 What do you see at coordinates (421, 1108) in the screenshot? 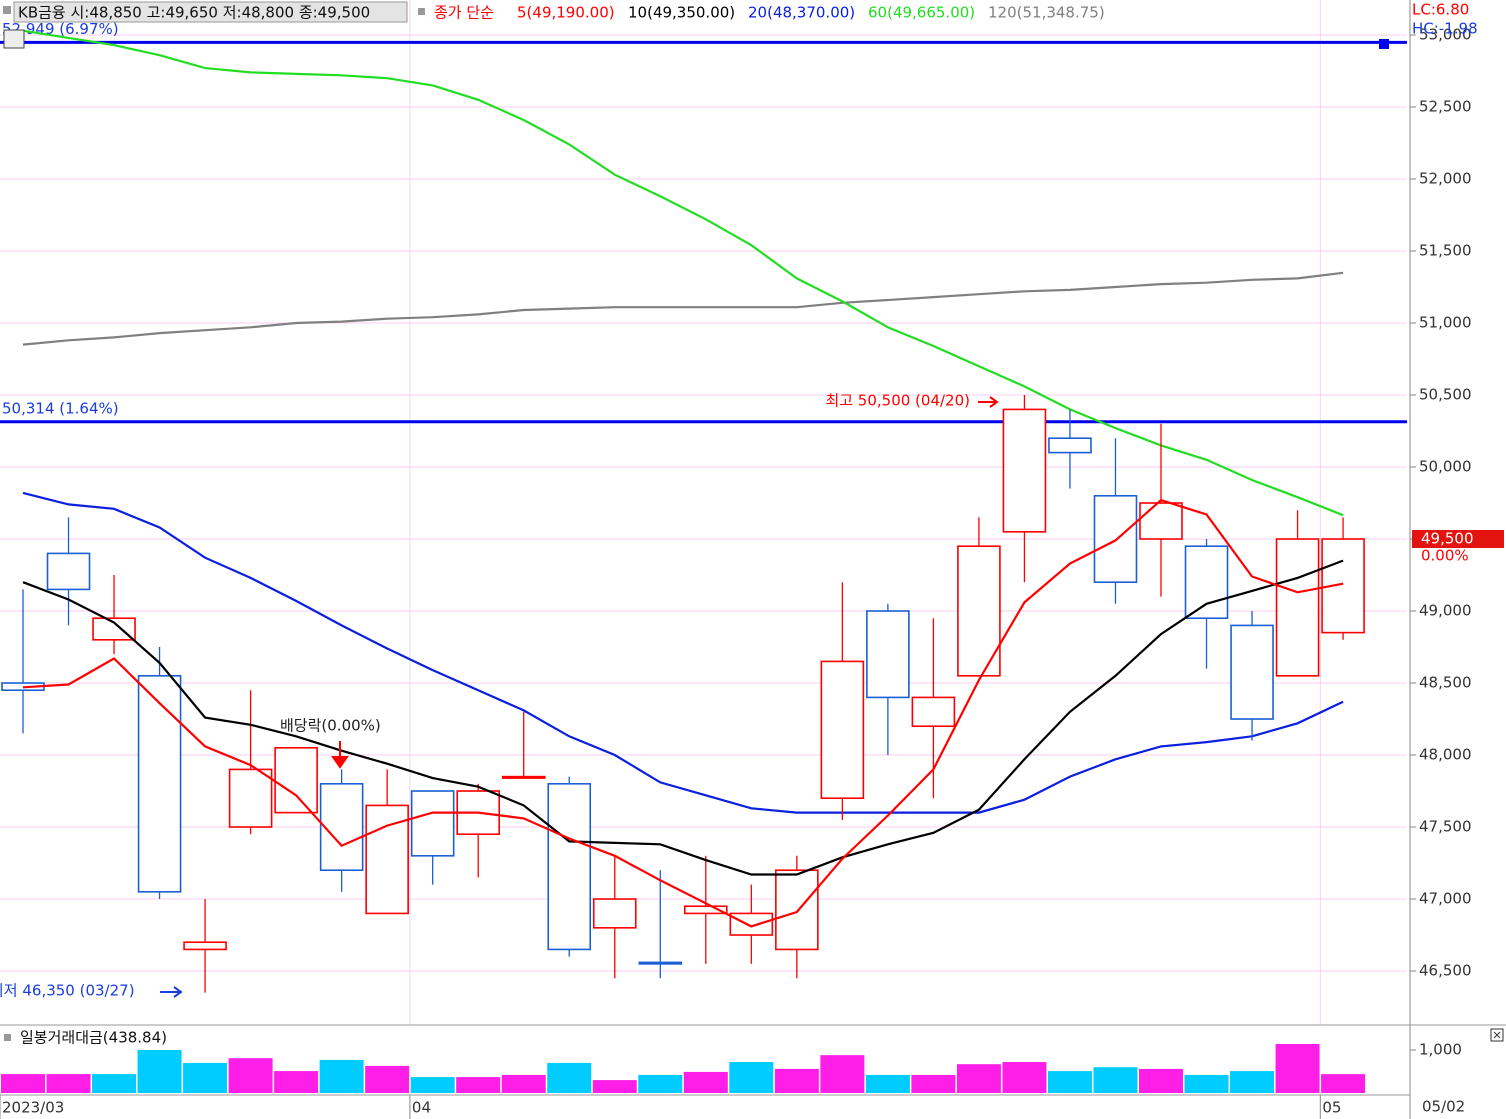
I see `x-tick-label: 04` at bounding box center [421, 1108].